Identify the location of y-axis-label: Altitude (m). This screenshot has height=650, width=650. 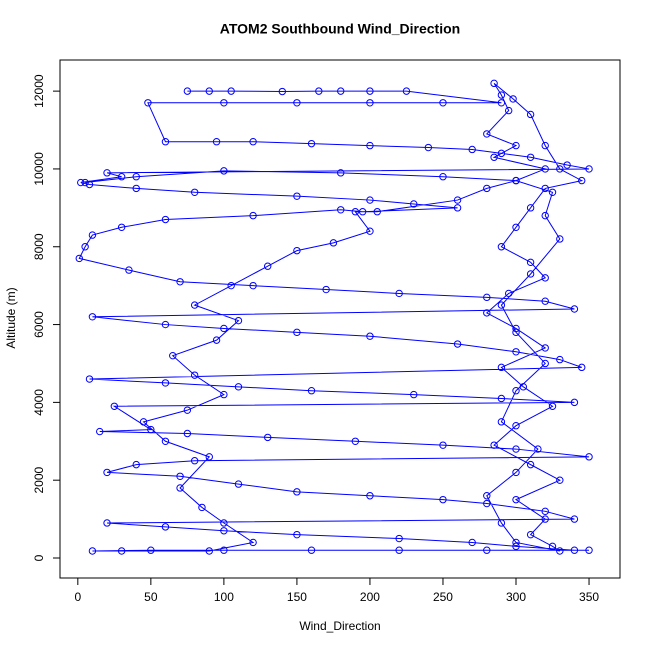
(11, 317).